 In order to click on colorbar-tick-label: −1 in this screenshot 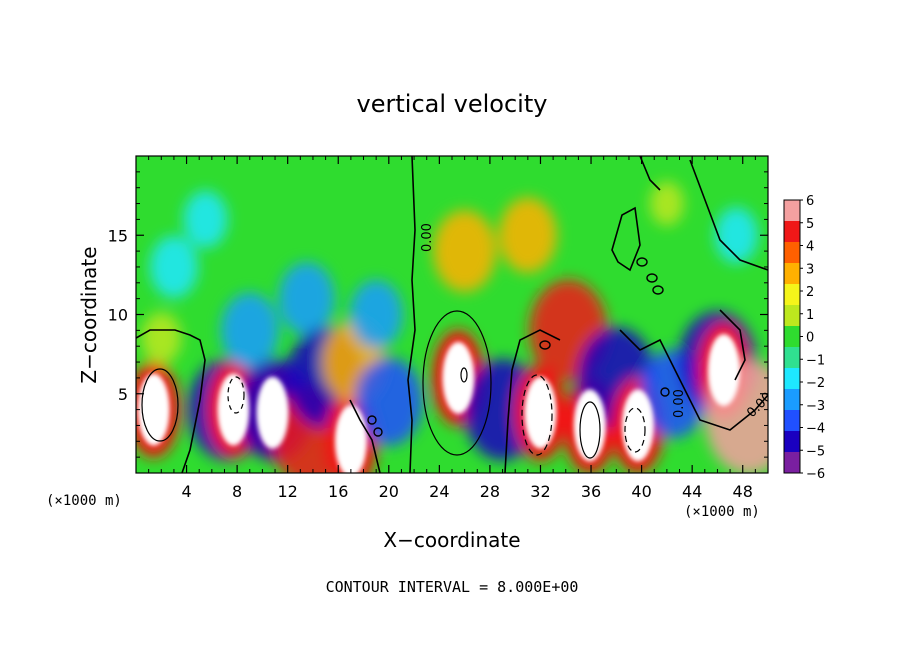, I will do `click(815, 360)`.